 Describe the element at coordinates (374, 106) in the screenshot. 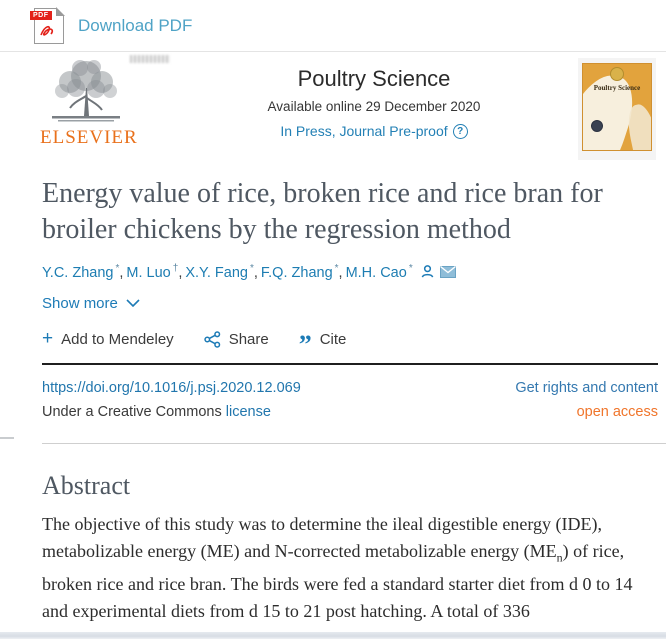

I see `availability-date: Available online 29 December 2020` at that location.